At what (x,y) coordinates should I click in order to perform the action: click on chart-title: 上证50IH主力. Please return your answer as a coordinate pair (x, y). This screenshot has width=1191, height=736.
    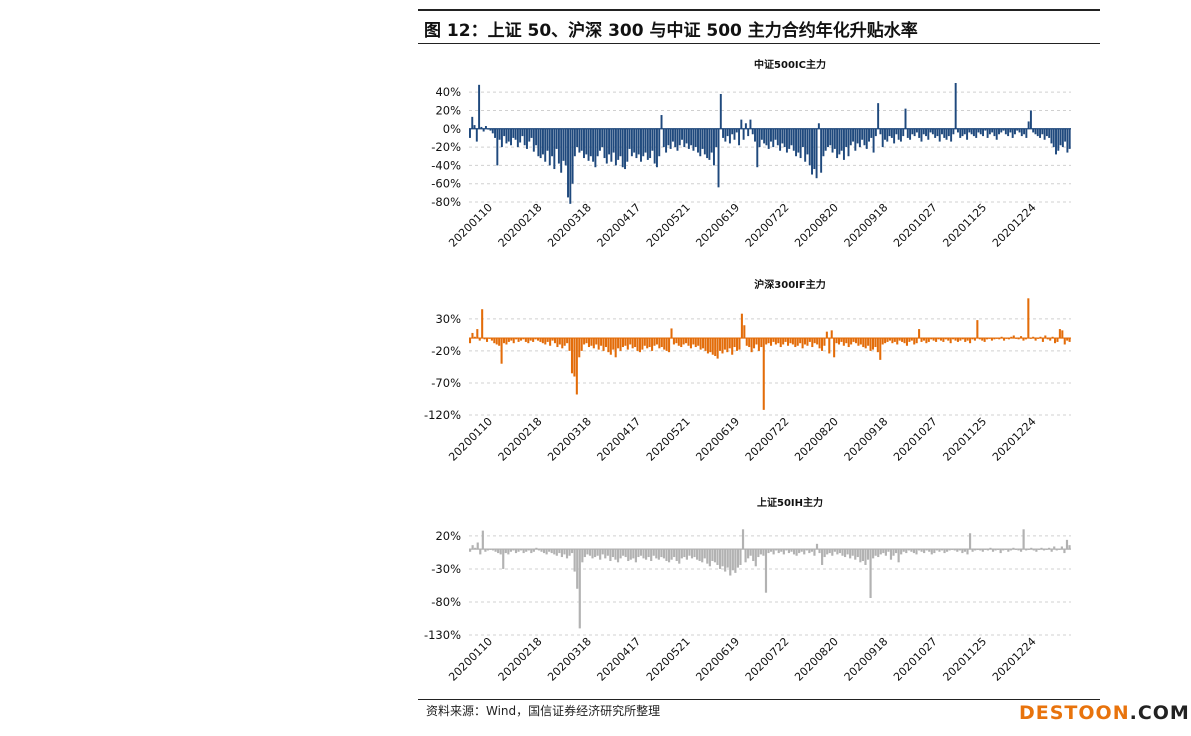
    Looking at the image, I should click on (790, 502).